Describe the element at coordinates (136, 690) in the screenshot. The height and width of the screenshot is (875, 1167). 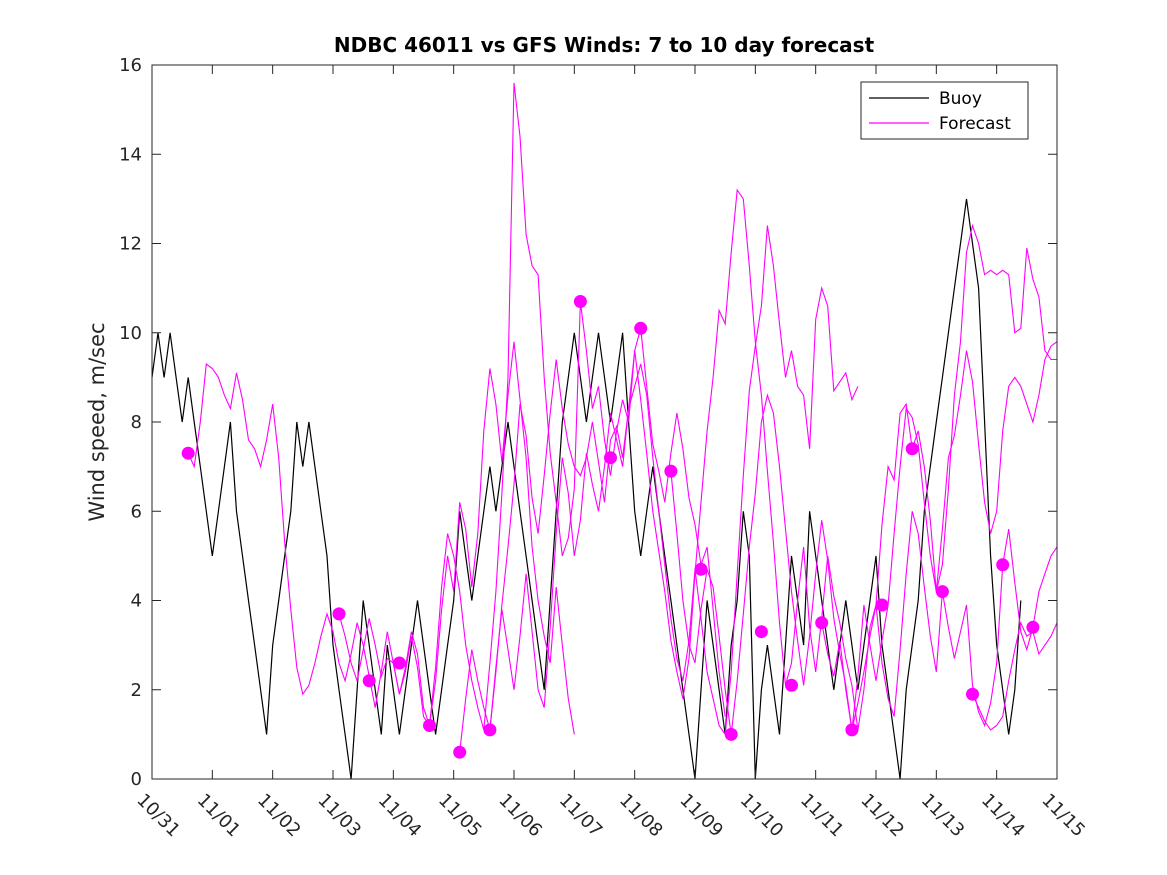
I see `y-tick-label: 2` at that location.